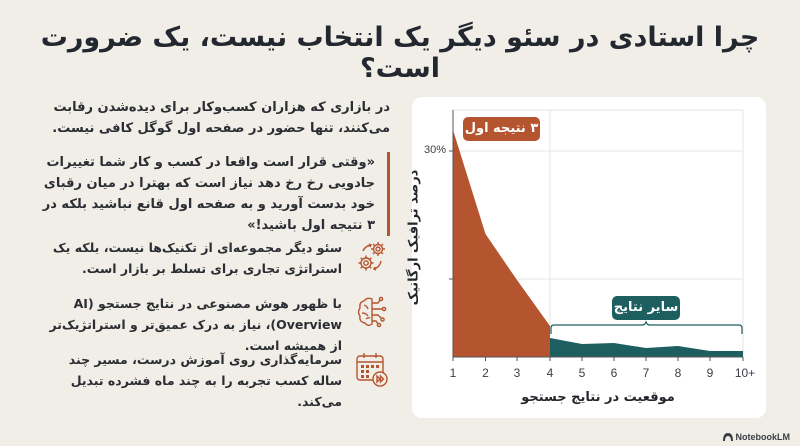 The width and height of the screenshot is (800, 446). I want to click on x-tick: 4, so click(550, 373).